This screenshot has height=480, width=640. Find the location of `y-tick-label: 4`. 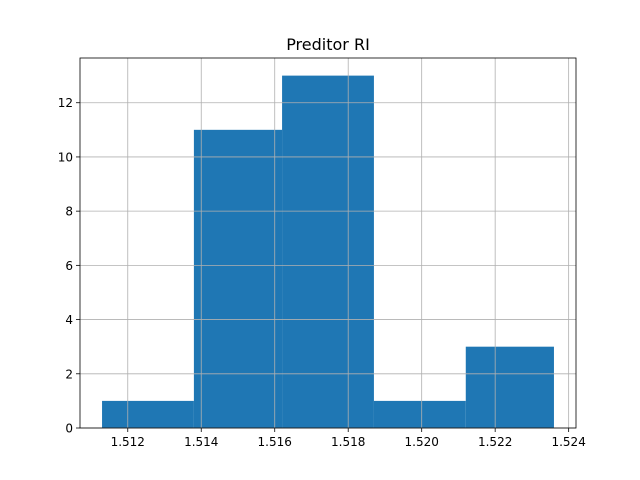

y-tick-label: 4 is located at coordinates (69, 320).